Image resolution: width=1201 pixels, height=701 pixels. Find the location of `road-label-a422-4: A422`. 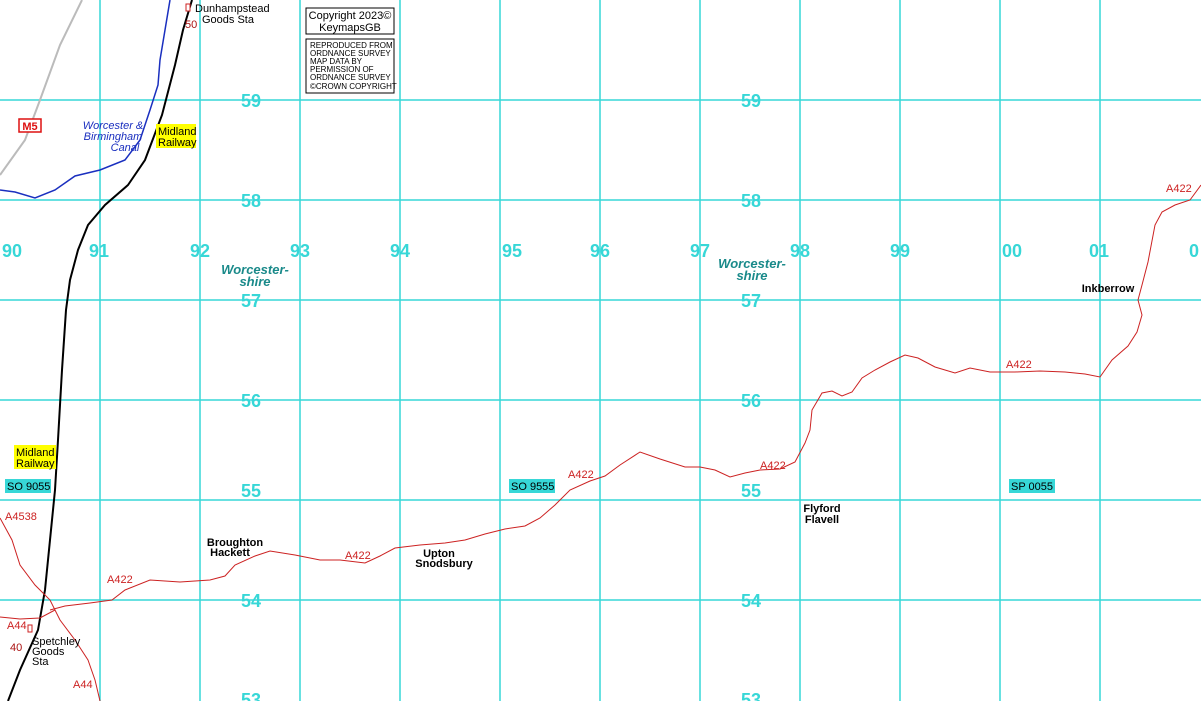

road-label-a422-4: A422 is located at coordinates (581, 475).